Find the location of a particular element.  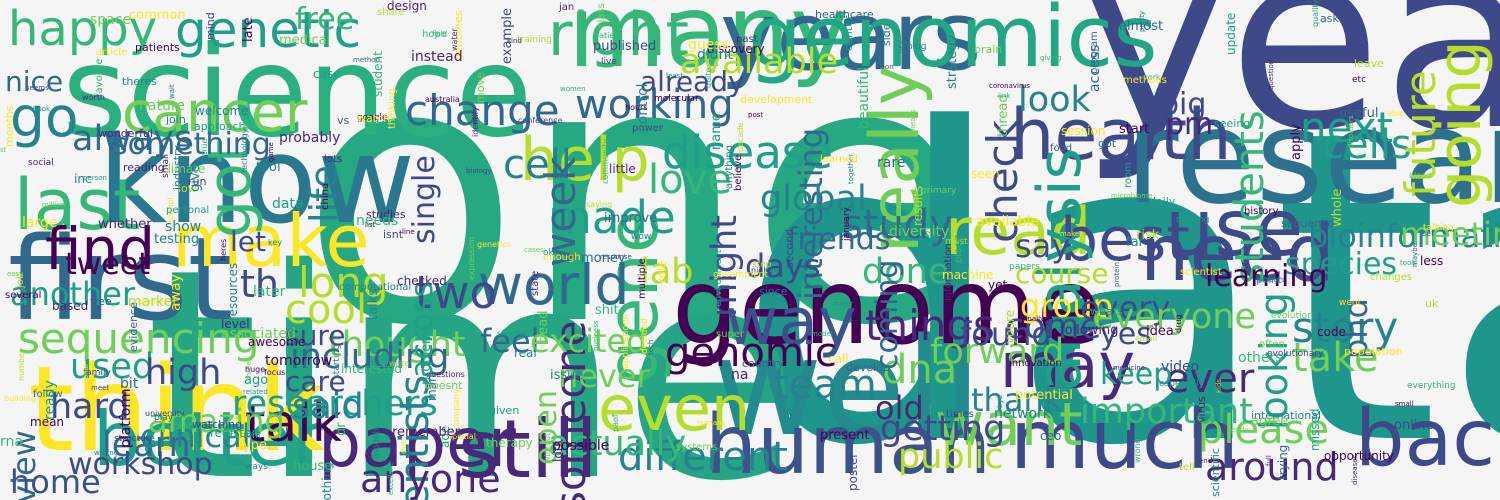

word-wow: wow is located at coordinates (641, 237).